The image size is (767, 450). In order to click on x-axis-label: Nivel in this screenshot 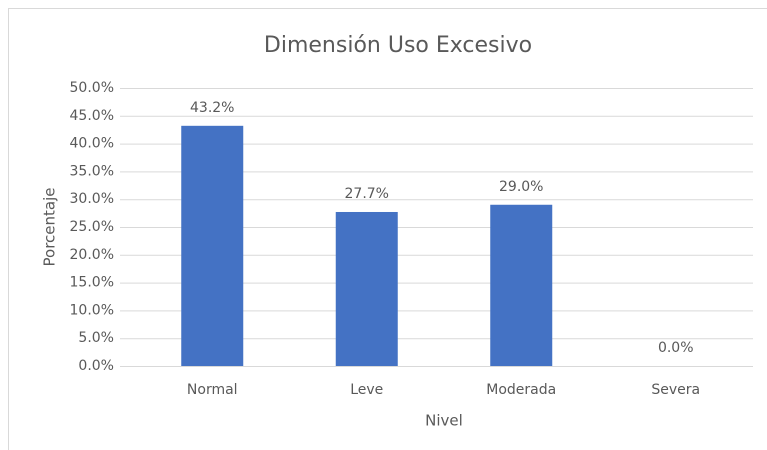, I will do `click(444, 421)`.